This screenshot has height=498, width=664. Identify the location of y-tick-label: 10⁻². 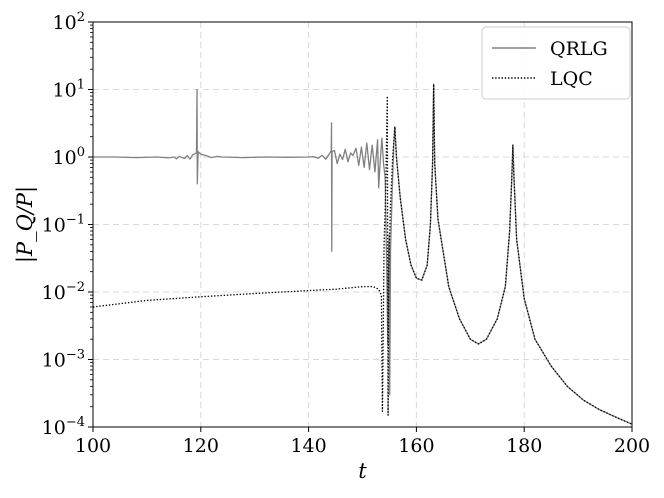
(63, 292).